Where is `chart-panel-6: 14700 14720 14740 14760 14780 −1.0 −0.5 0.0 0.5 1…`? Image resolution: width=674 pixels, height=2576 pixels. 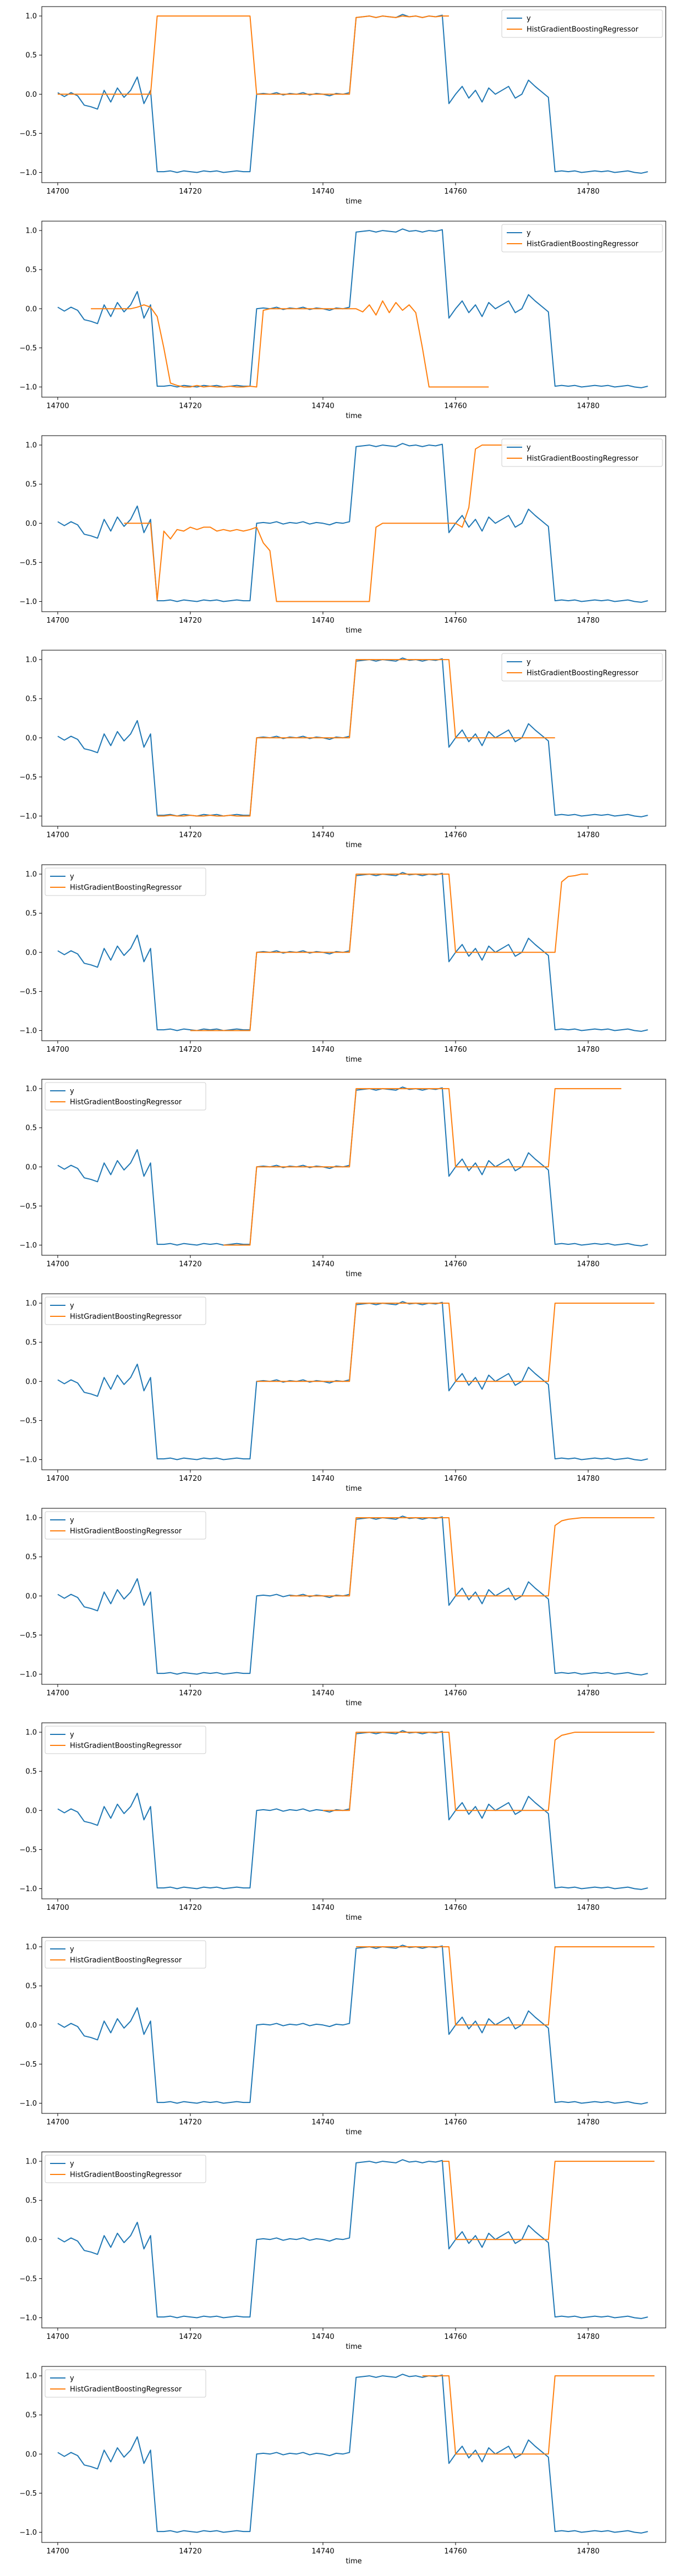
chart-panel-6: 14700 14720 14740 14760 14780 −1.0 −0.5 0.0 0.5 1… is located at coordinates (342, 1178).